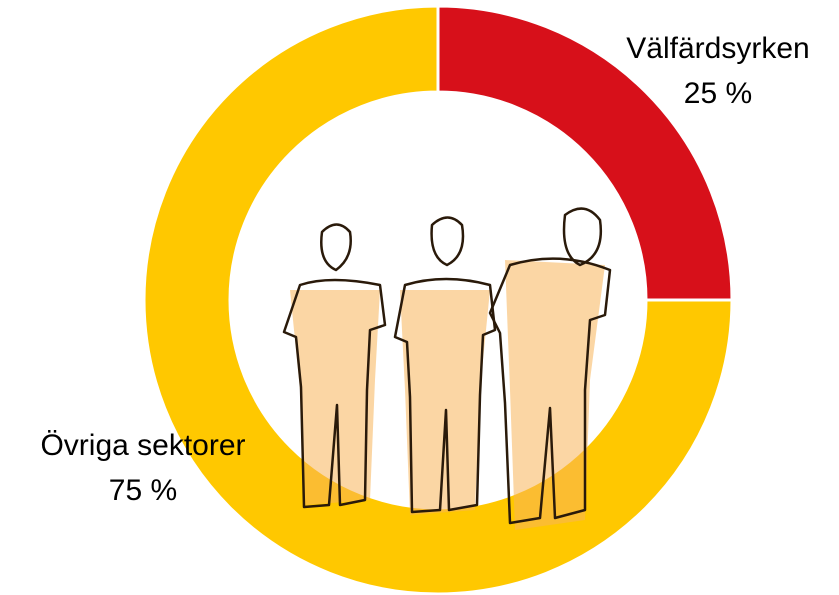  Describe the element at coordinates (143, 490) in the screenshot. I see `value-label: 75 %` at that location.